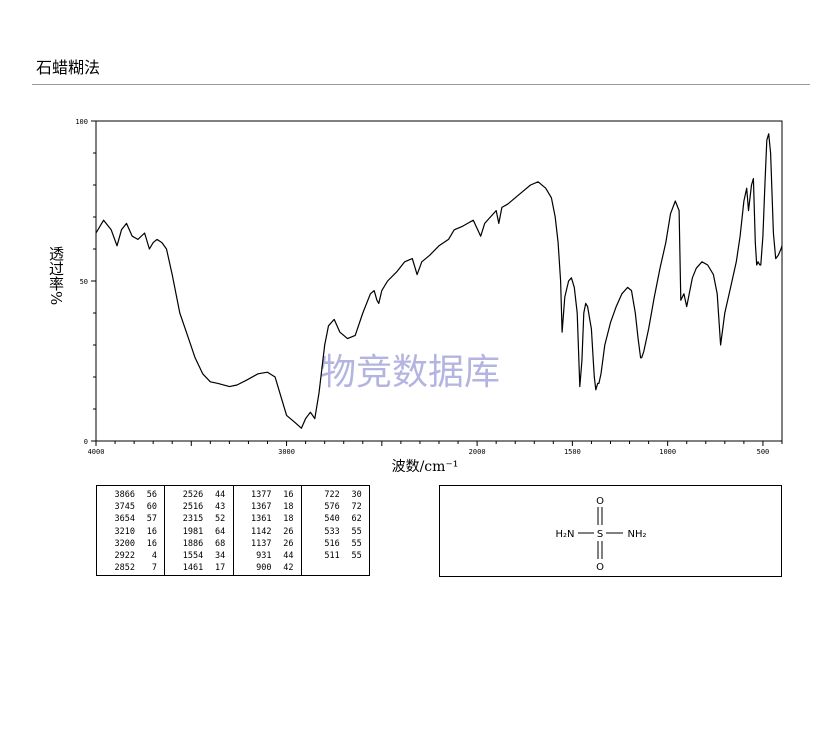 The width and height of the screenshot is (822, 737). I want to click on peak-transmittance: 4, so click(154, 555).